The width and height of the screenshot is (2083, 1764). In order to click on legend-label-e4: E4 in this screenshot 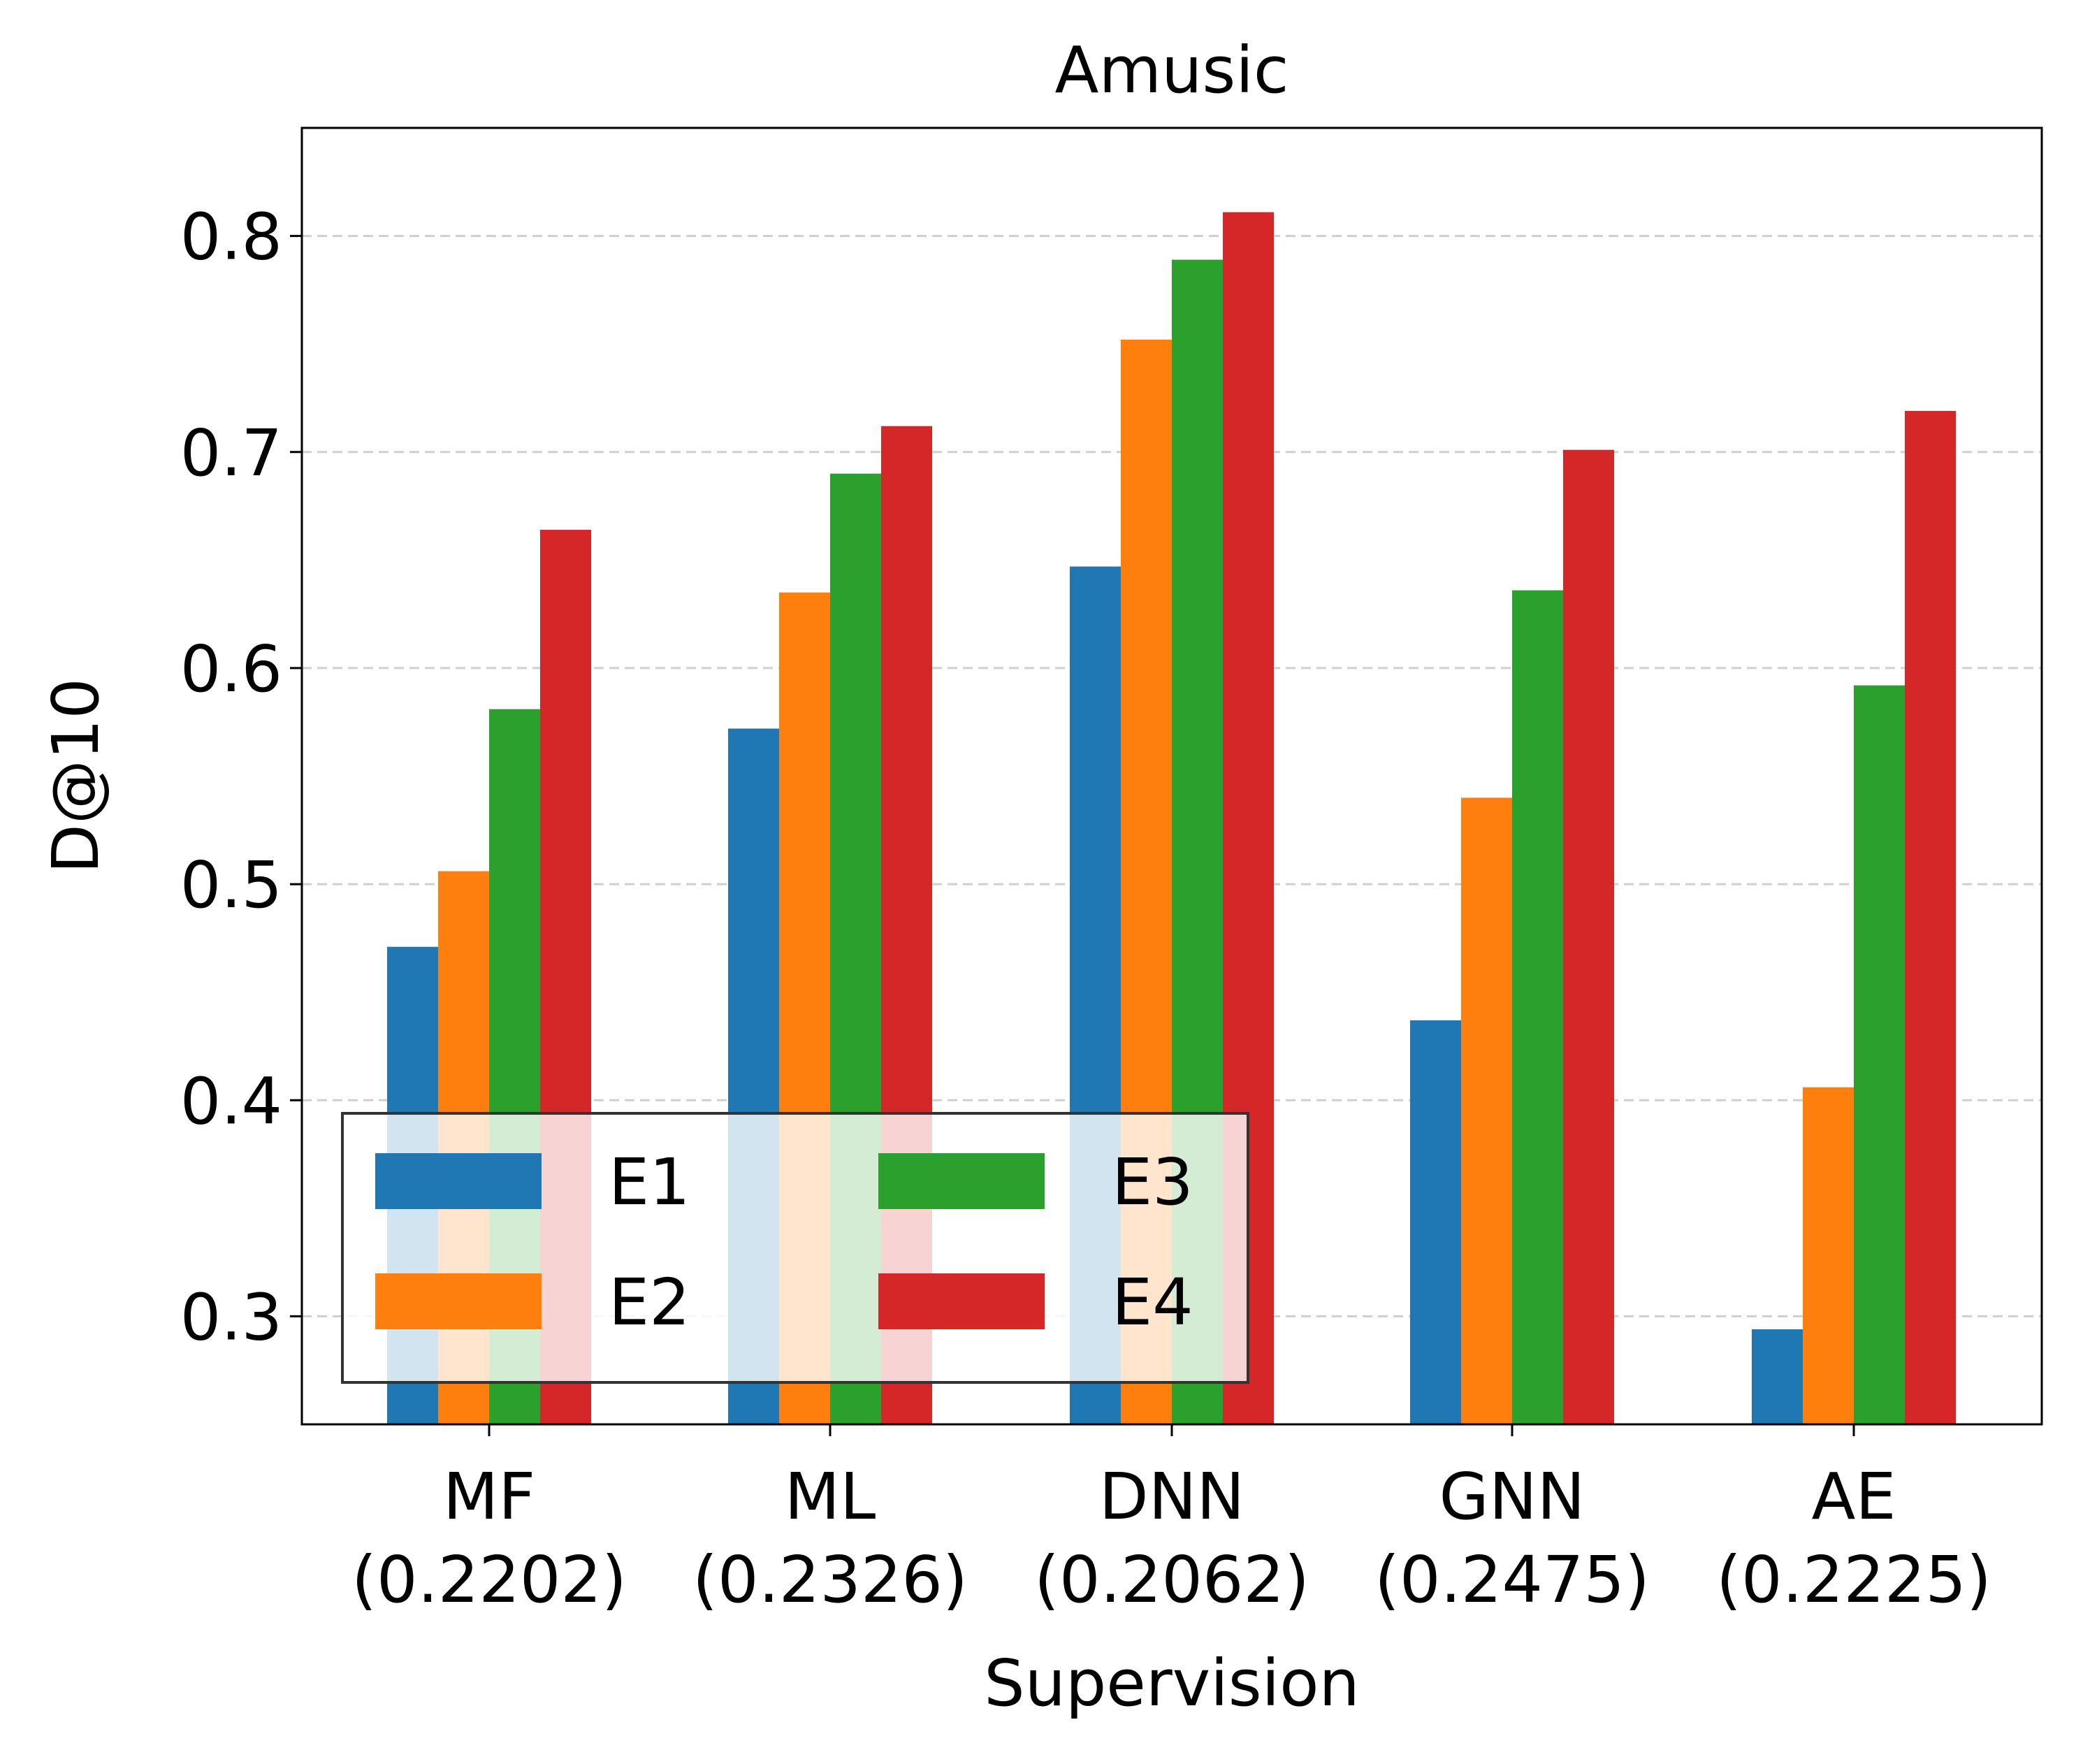, I will do `click(1152, 1302)`.